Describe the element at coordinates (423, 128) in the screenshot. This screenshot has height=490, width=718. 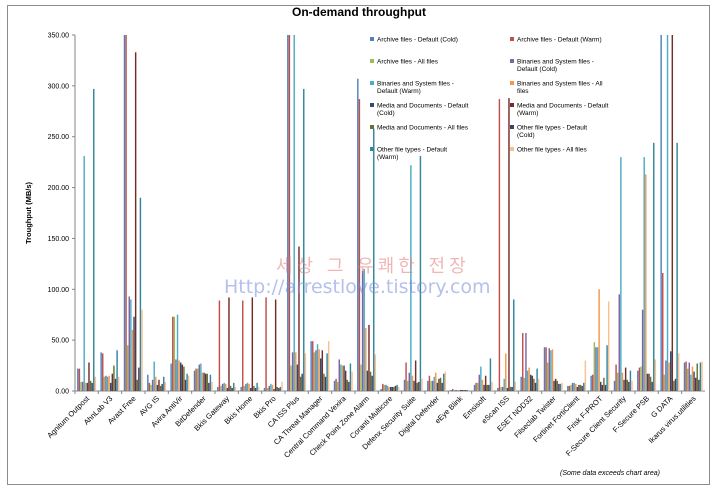
I see `legend-label: Media and Documents - All files` at that location.